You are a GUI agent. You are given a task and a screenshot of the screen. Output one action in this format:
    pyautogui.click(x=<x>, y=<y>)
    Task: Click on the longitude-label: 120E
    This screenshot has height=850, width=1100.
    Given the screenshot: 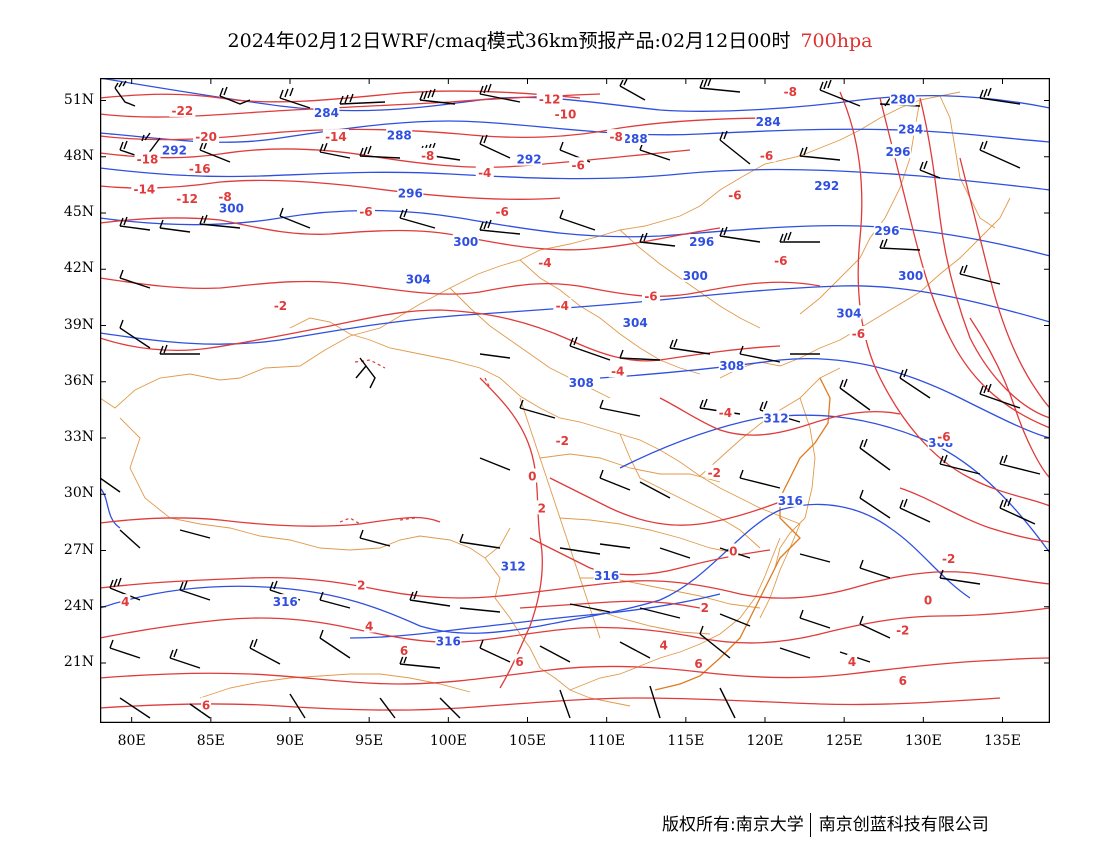 What is the action you would take?
    pyautogui.click(x=765, y=741)
    